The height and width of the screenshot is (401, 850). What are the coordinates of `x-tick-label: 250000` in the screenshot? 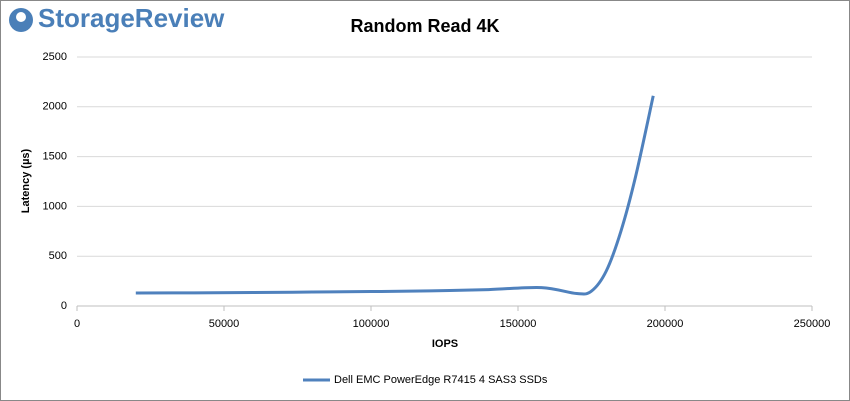 It's located at (812, 324).